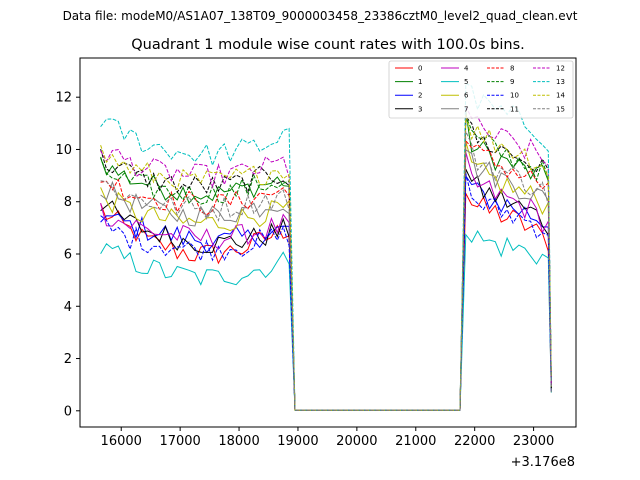 The width and height of the screenshot is (640, 480). What do you see at coordinates (420, 96) in the screenshot?
I see `legend-label-2: 2` at bounding box center [420, 96].